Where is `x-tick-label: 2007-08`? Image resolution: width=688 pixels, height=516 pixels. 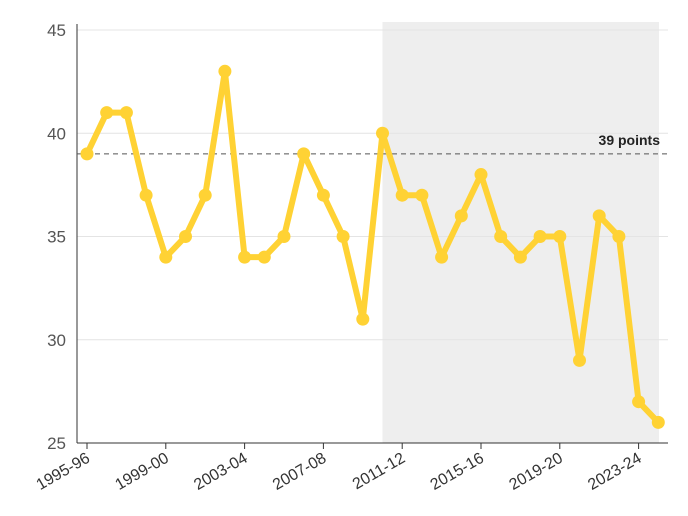 x-tick-label: 2007-08 is located at coordinates (299, 472).